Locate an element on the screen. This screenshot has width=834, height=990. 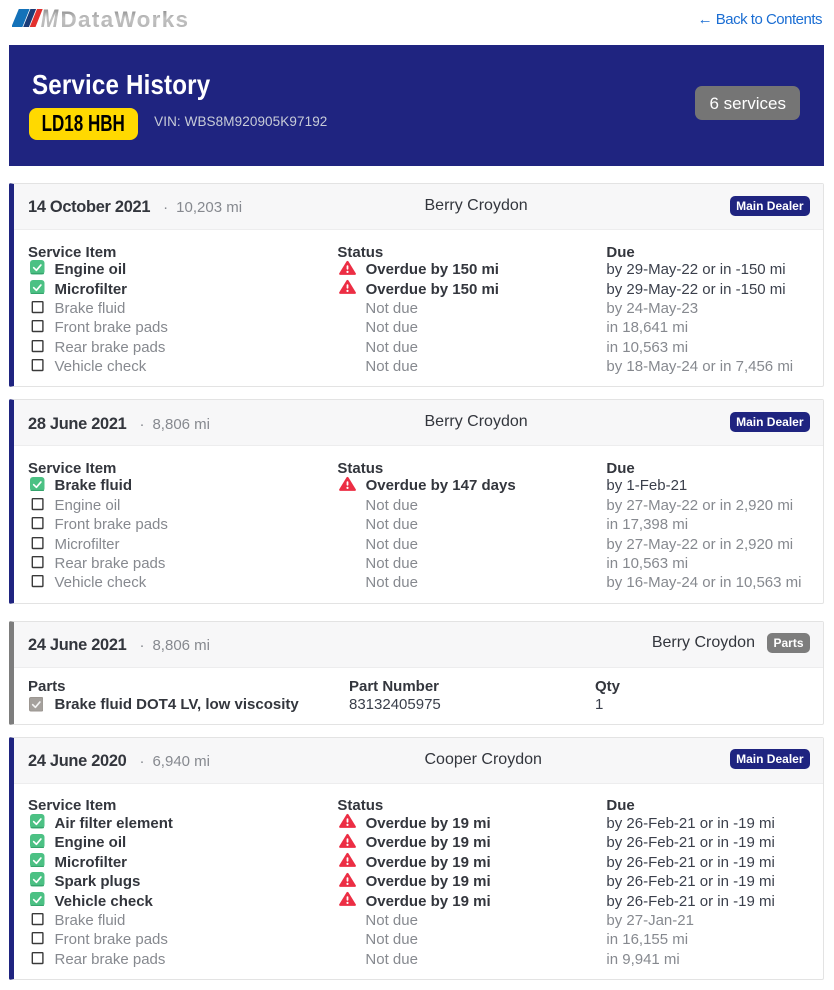
svg-text: DataWorks is located at coordinates (125, 19).